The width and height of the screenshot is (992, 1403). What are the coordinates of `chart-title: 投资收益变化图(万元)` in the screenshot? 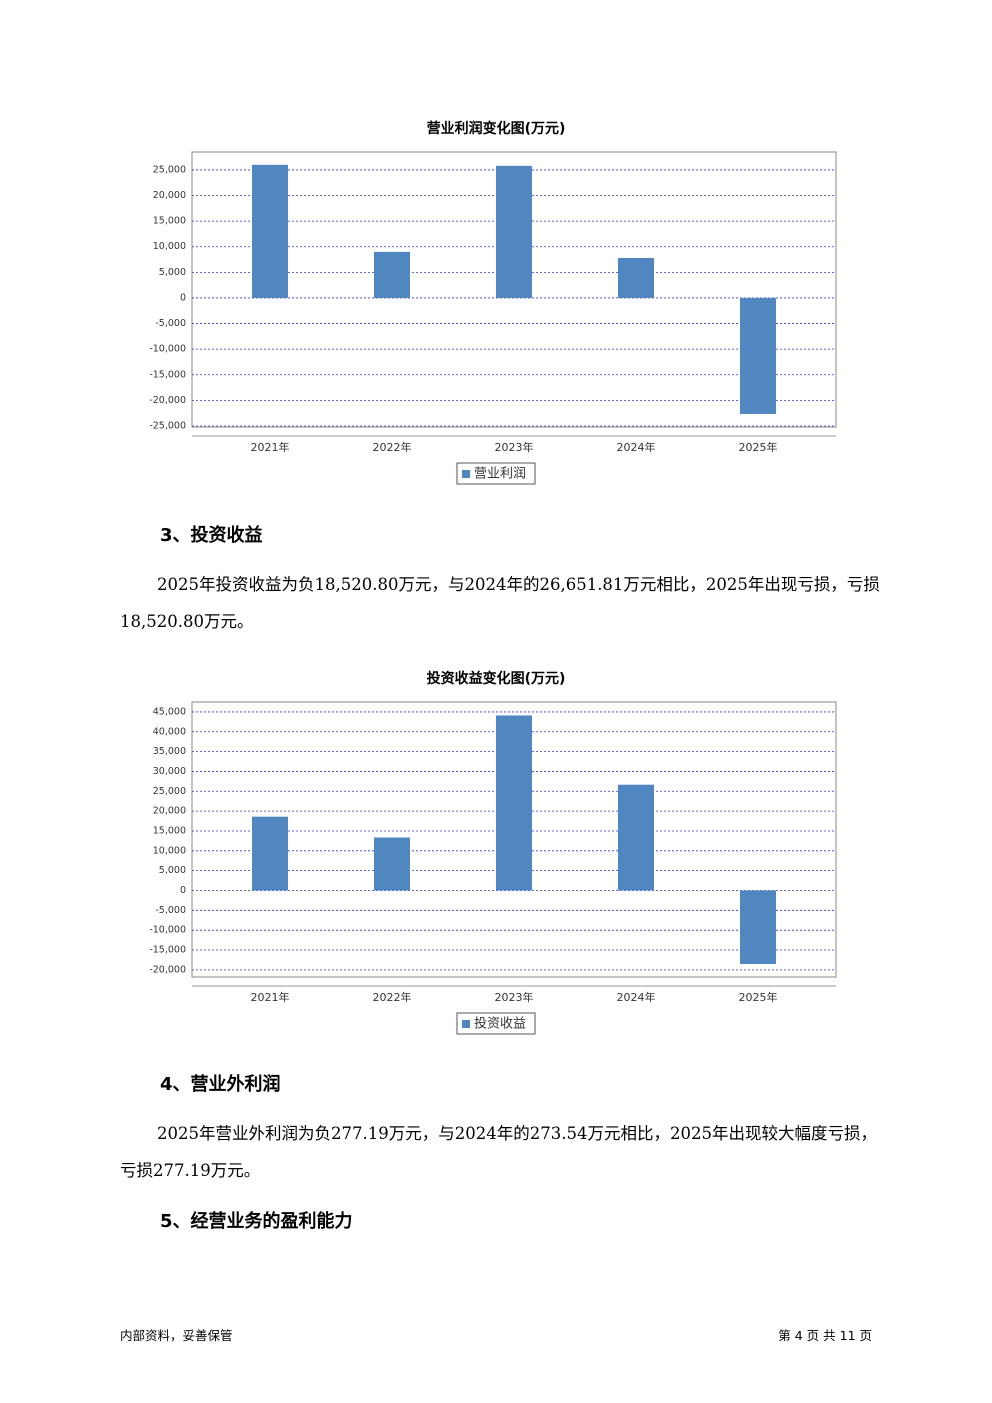 It's located at (496, 678).